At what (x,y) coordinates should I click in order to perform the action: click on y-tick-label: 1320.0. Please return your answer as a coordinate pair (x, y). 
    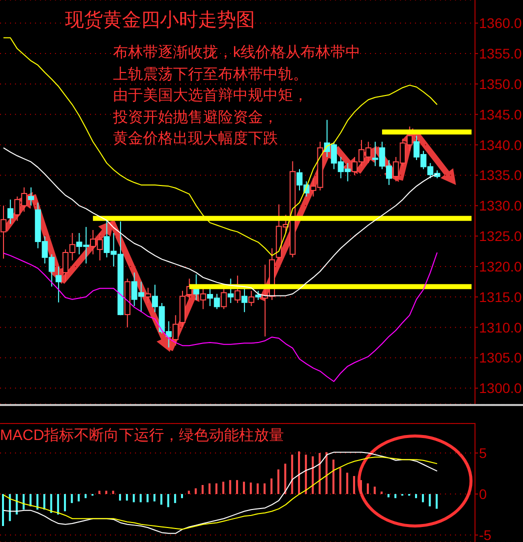
    Looking at the image, I should click on (500, 266).